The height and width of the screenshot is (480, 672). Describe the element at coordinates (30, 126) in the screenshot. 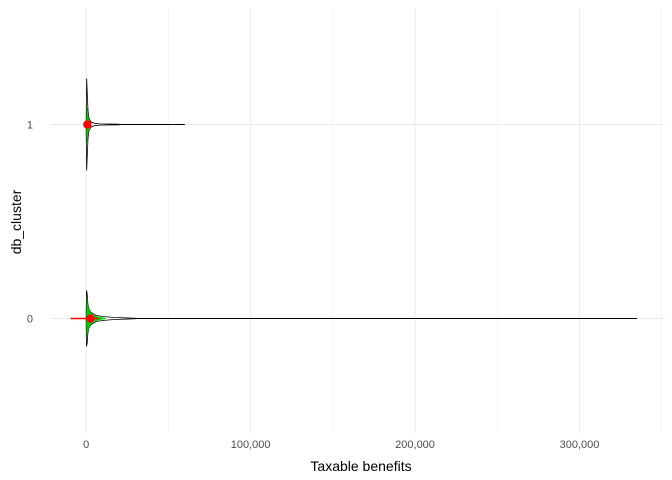

I see `y-tick-label: 1` at that location.